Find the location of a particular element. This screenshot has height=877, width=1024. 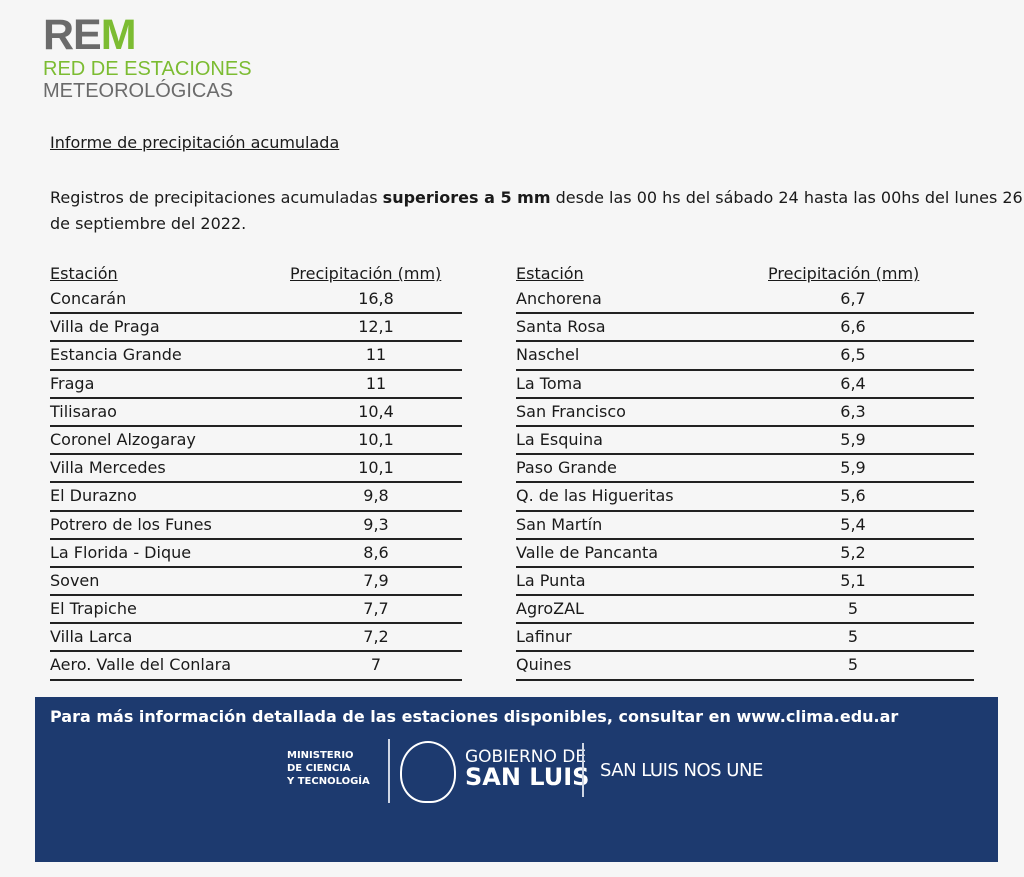

header-station: Estación is located at coordinates (550, 273).